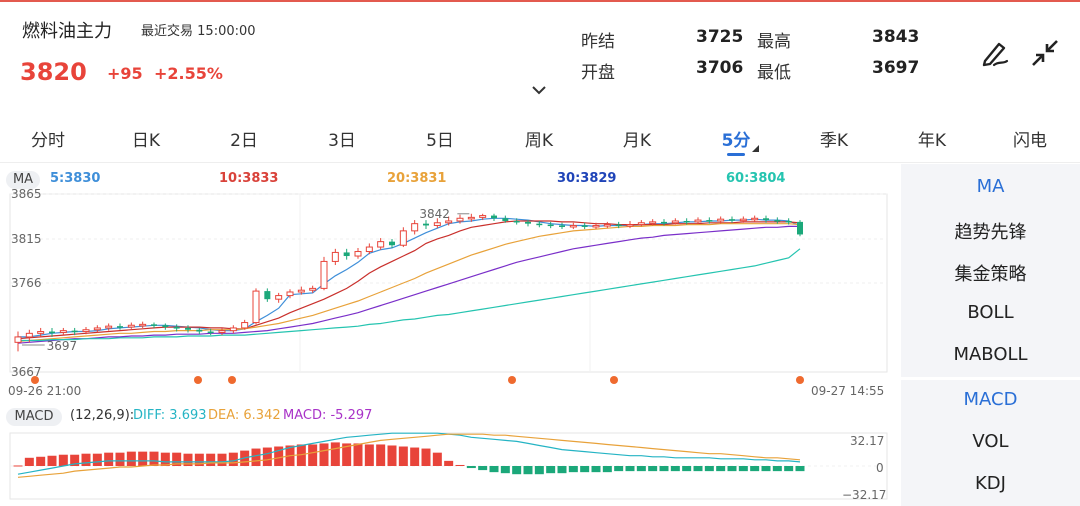  What do you see at coordinates (23, 180) in the screenshot?
I see `ma-indicator-pill: MA` at bounding box center [23, 180].